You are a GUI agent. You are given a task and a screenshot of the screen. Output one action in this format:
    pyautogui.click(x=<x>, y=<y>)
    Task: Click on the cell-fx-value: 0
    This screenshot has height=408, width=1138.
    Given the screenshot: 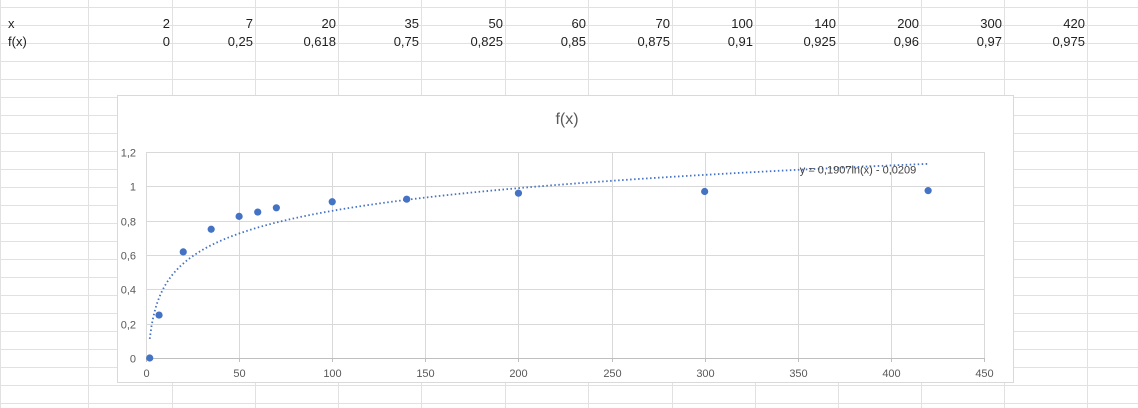 What is the action you would take?
    pyautogui.click(x=166, y=41)
    